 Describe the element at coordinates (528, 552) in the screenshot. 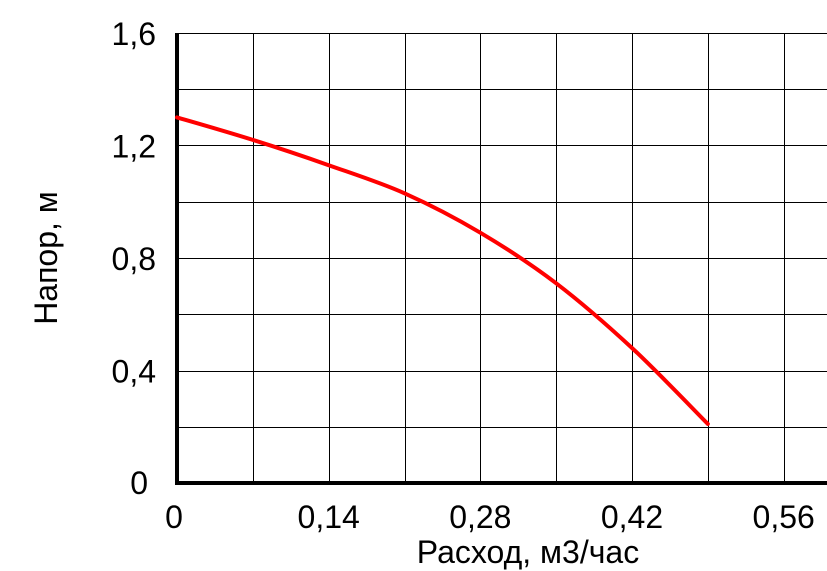

I see `x-axis-title: Расход, м3/час` at that location.